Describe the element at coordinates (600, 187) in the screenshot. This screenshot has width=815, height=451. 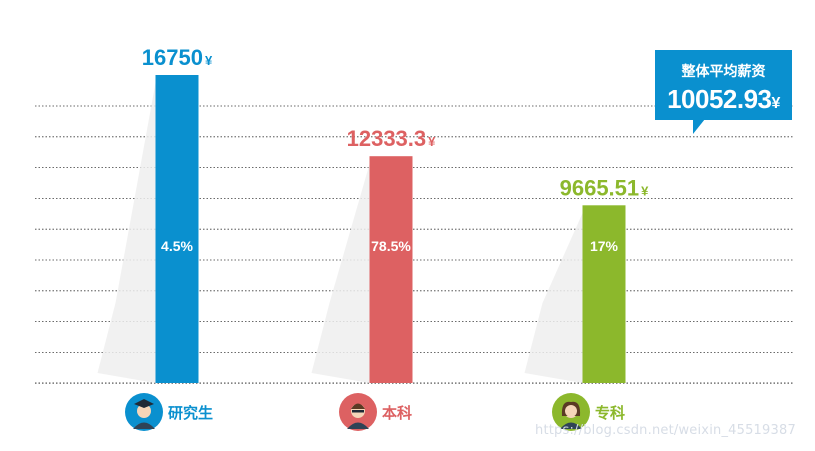
I see `value-number: 9665.51` at that location.